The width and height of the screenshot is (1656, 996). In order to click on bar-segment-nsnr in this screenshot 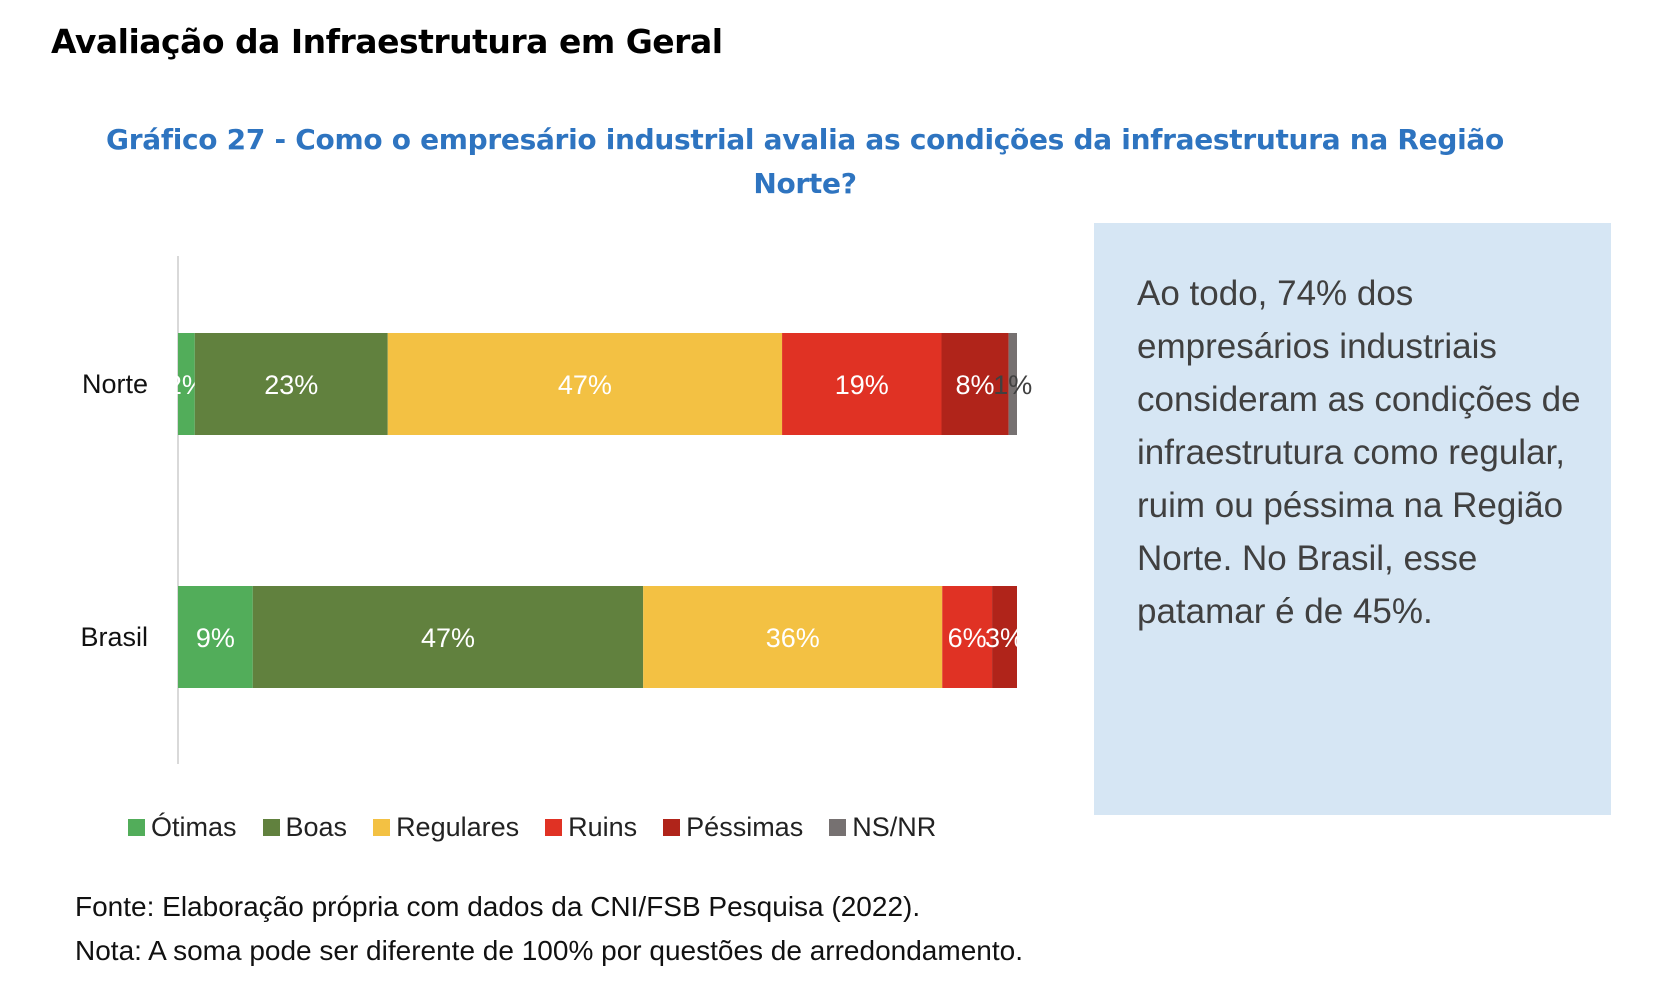, I will do `click(1012, 384)`.